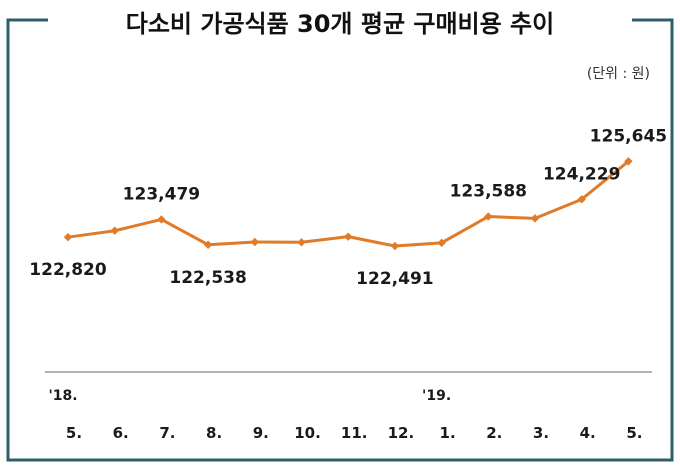 This screenshot has width=680, height=468. Describe the element at coordinates (62, 396) in the screenshot. I see `year-label: '18.` at that location.